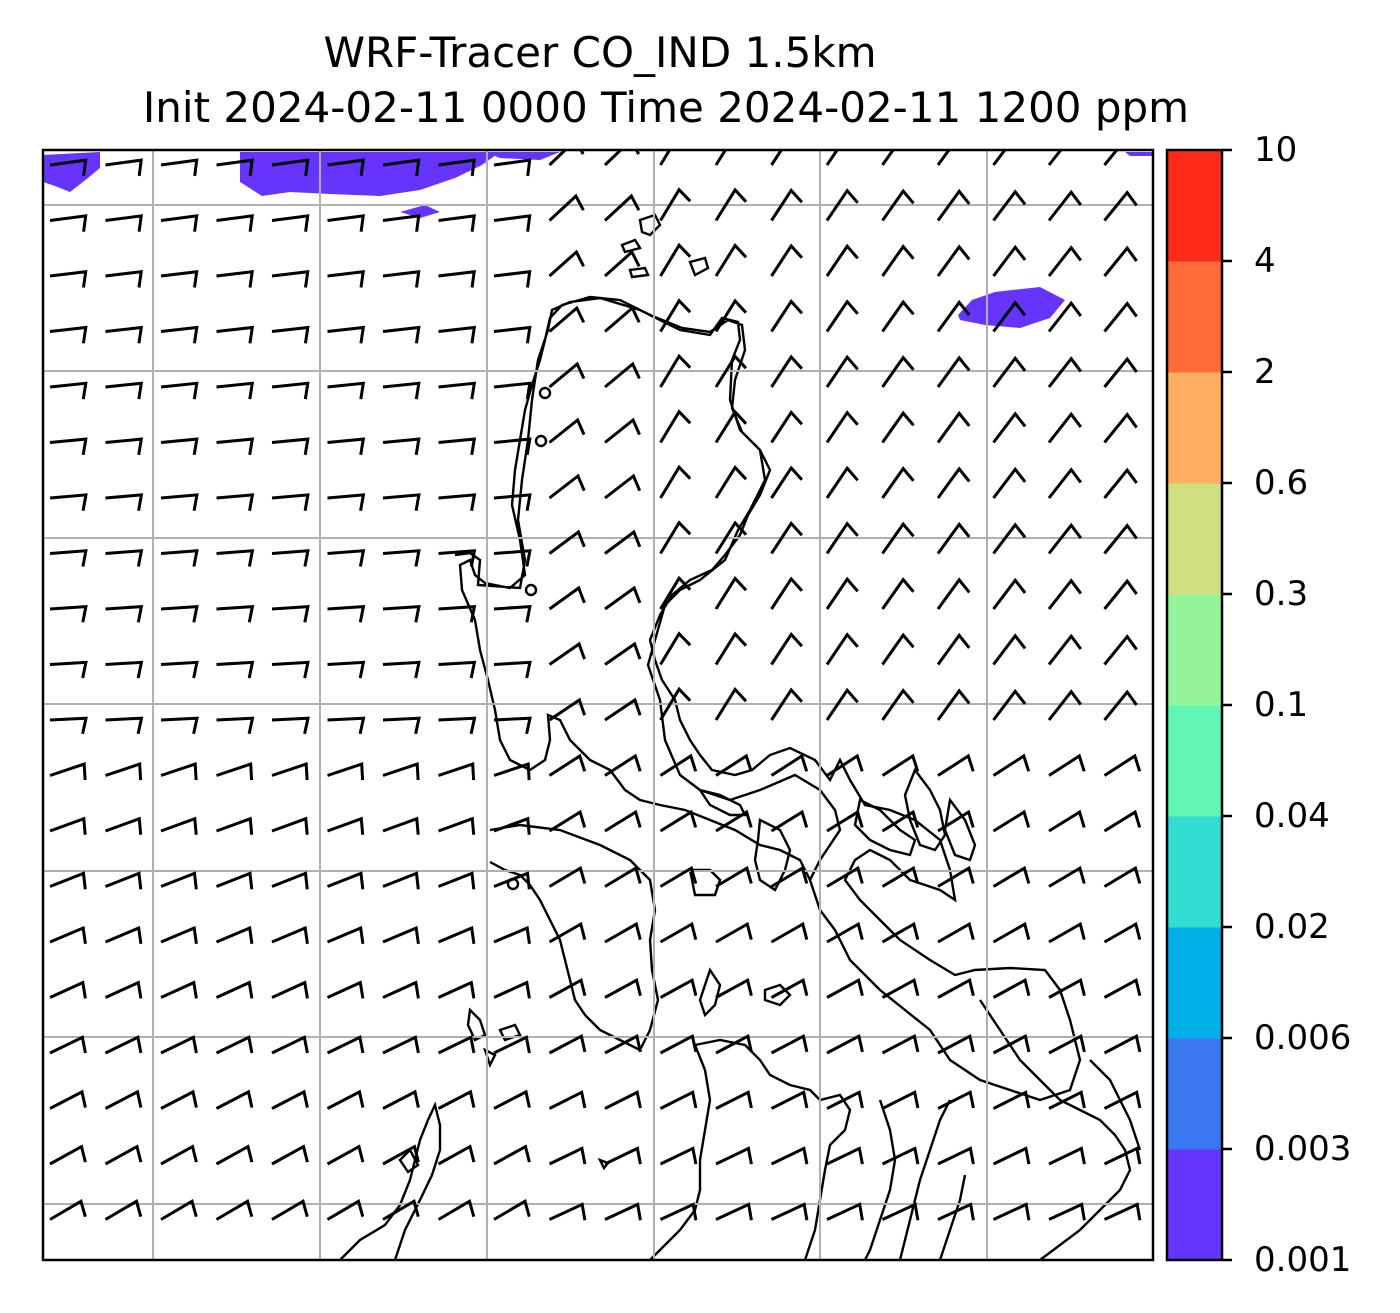 This screenshot has height=1313, width=1400. Describe the element at coordinates (1281, 483) in the screenshot. I see `colorbar-tick-label: 0.6` at that location.